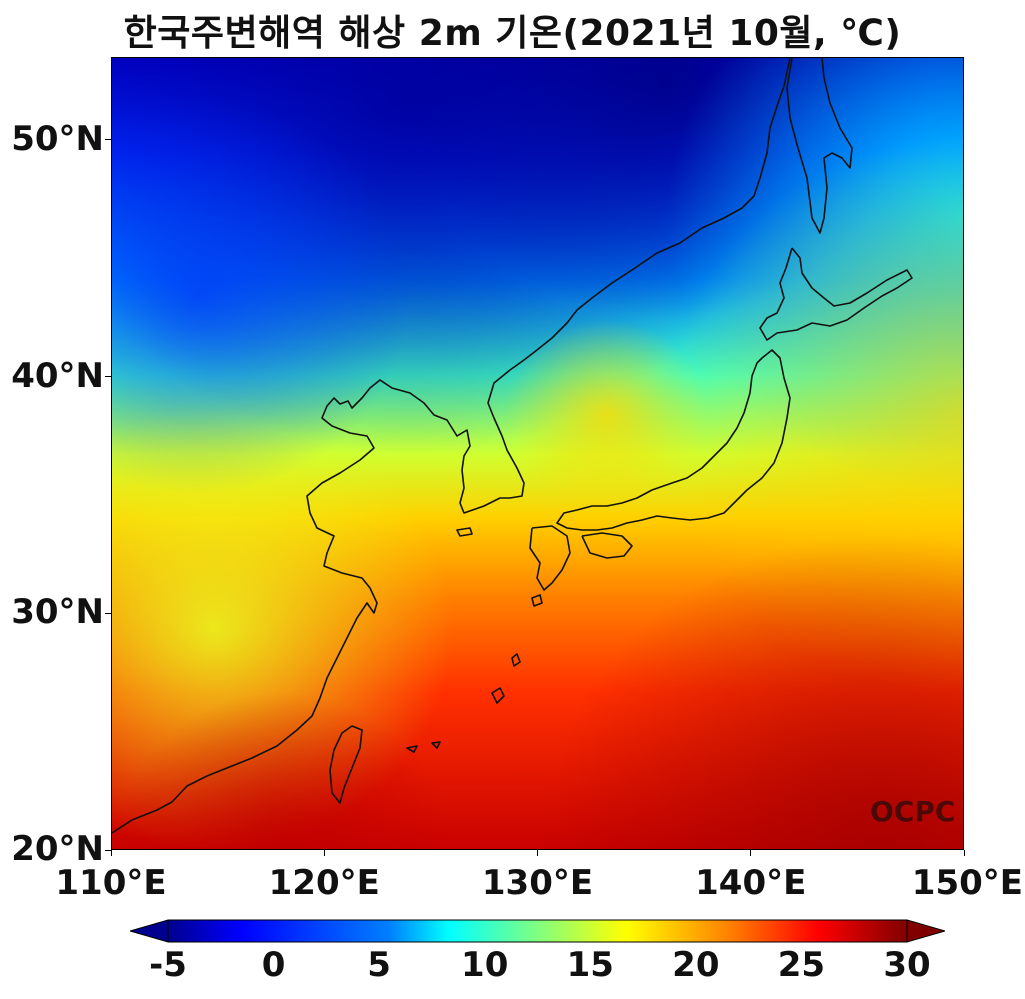 This screenshot has height=999, width=1025. I want to click on colorbar-tick-label: 30, so click(907, 965).